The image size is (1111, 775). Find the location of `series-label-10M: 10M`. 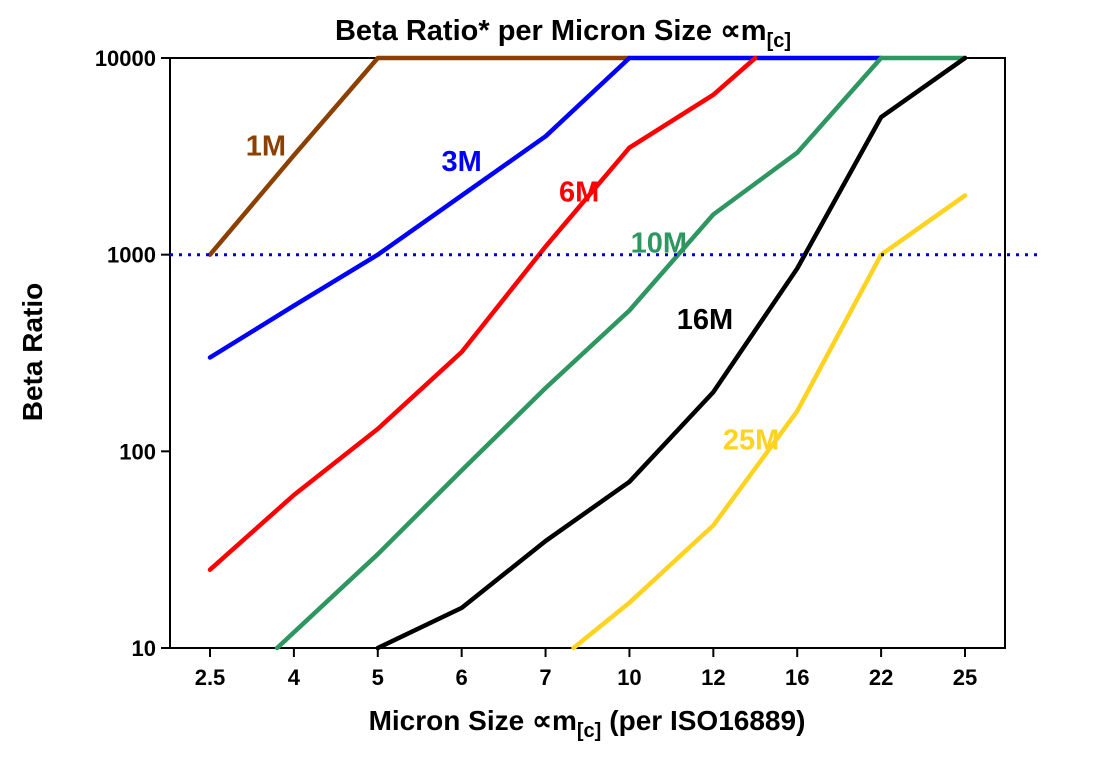

series-label-10M: 10M is located at coordinates (659, 244).